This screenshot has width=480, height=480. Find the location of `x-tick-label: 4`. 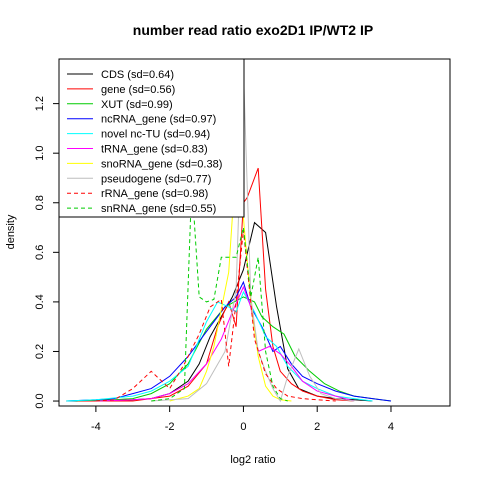

x-tick-label: 4 is located at coordinates (391, 427).